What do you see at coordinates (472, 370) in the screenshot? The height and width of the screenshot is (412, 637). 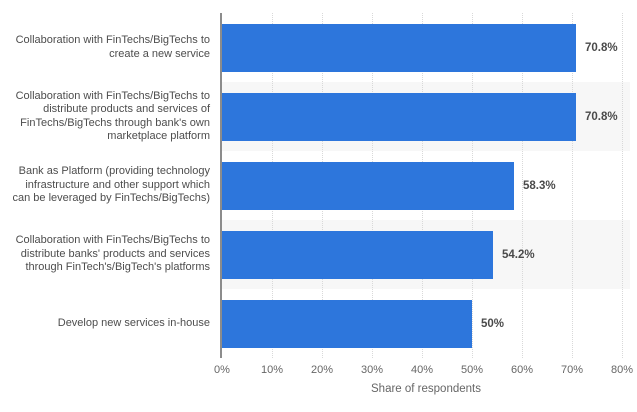 I see `x-axis-tick-label: 50%` at bounding box center [472, 370].